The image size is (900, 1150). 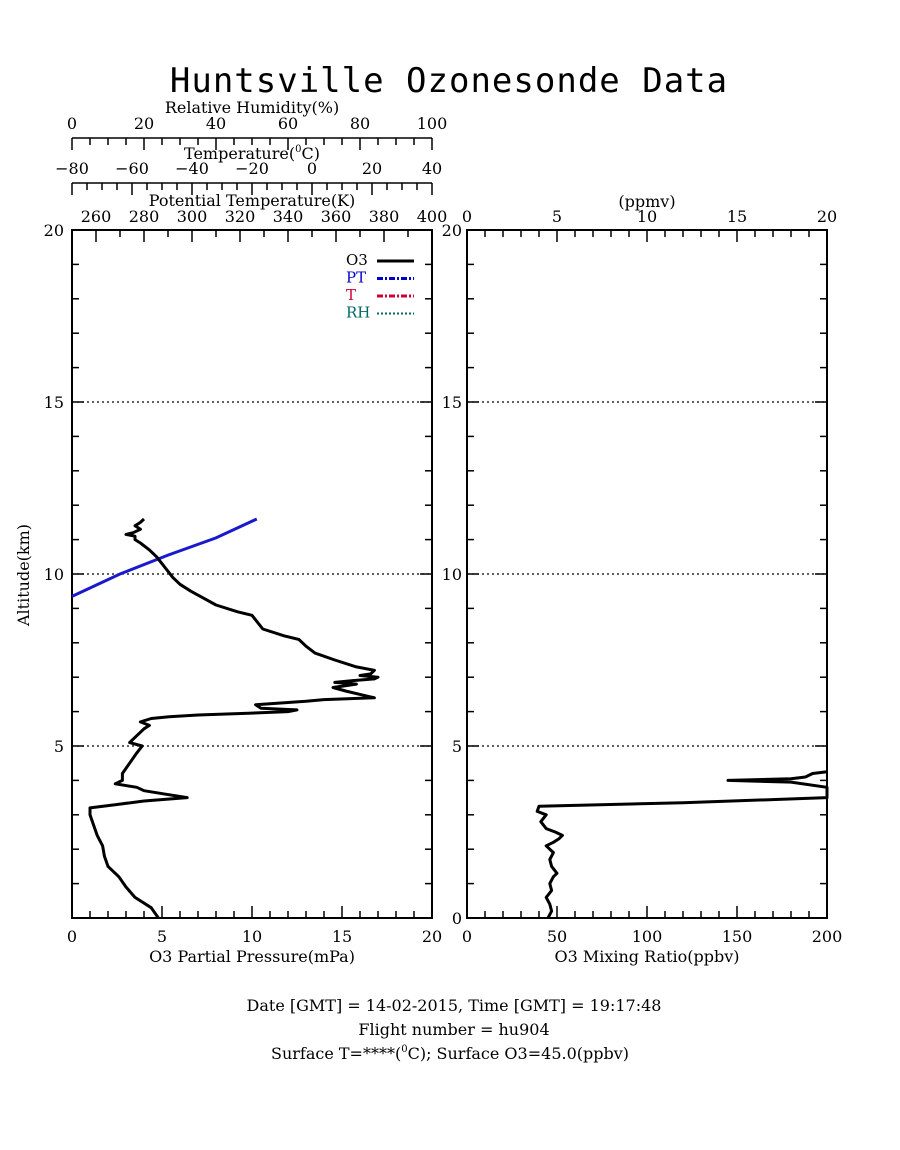 I want to click on rh-tick-label: 80, so click(x=360, y=123).